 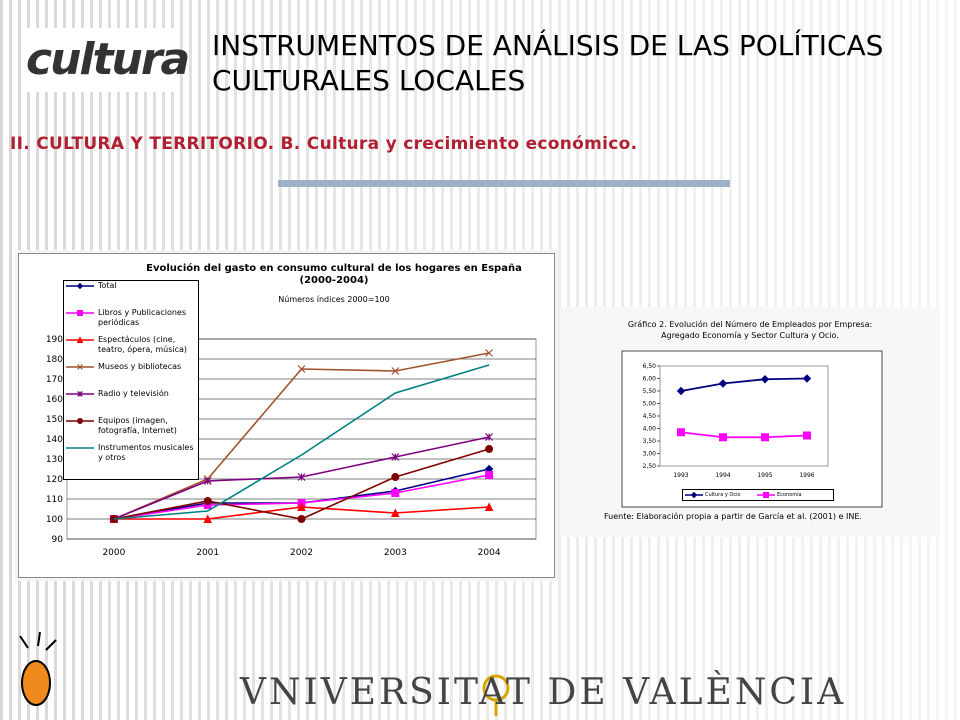 I want to click on legend-label: Cultura y Ocio, so click(x=723, y=495).